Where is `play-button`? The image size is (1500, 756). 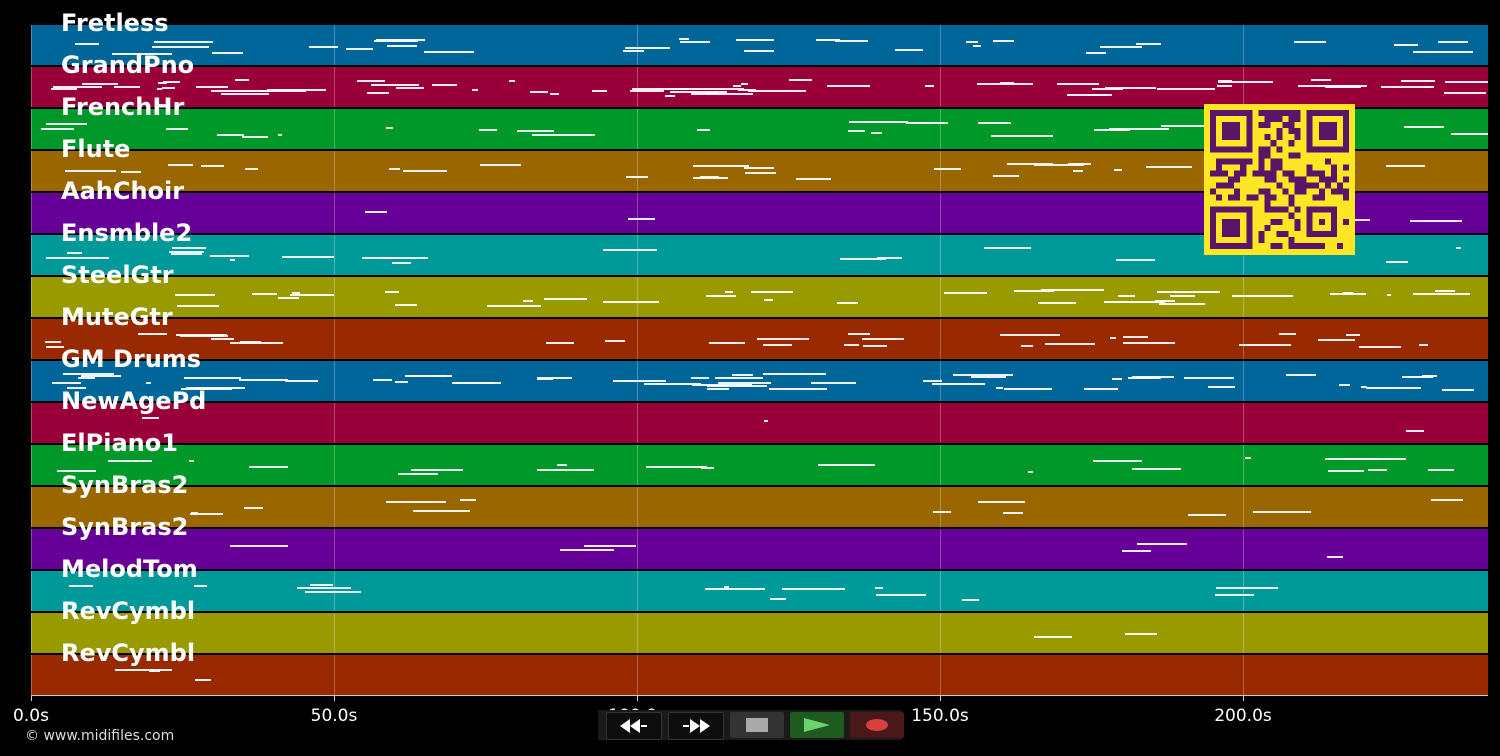 play-button is located at coordinates (817, 725).